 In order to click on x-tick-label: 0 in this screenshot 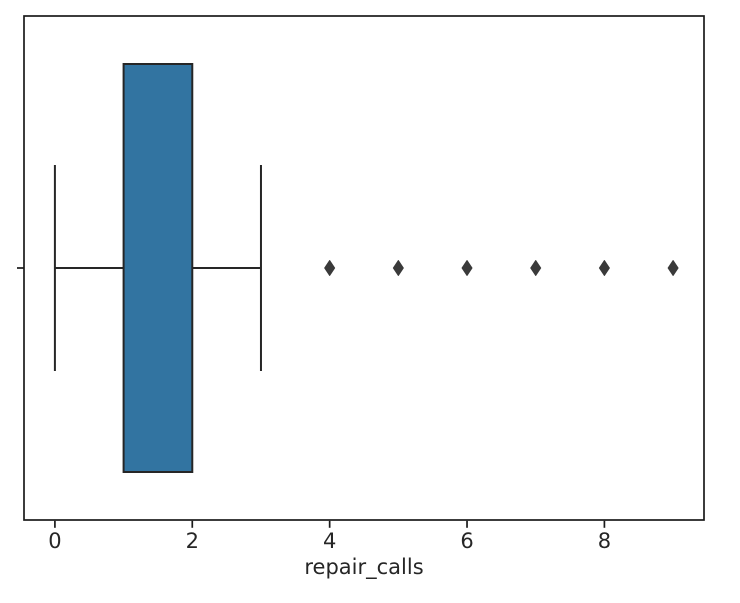, I will do `click(54, 541)`.